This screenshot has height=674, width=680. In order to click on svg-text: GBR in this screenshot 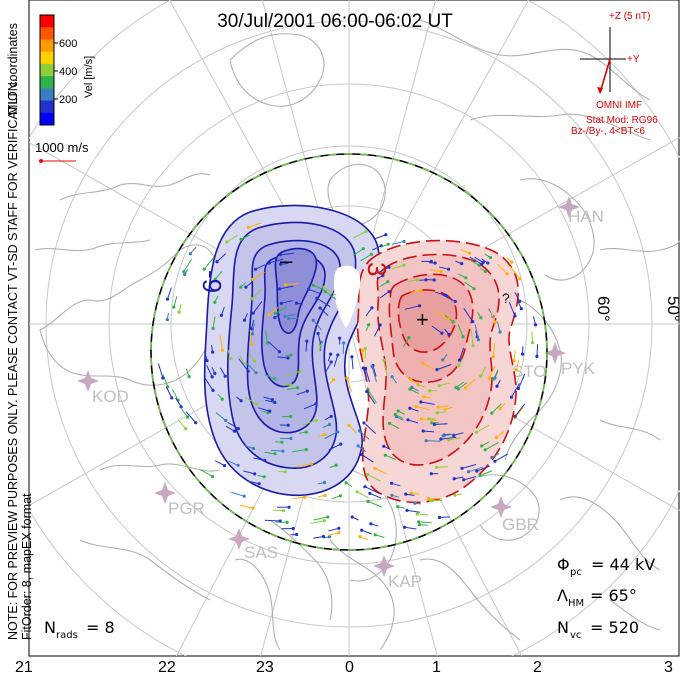, I will do `click(520, 524)`.